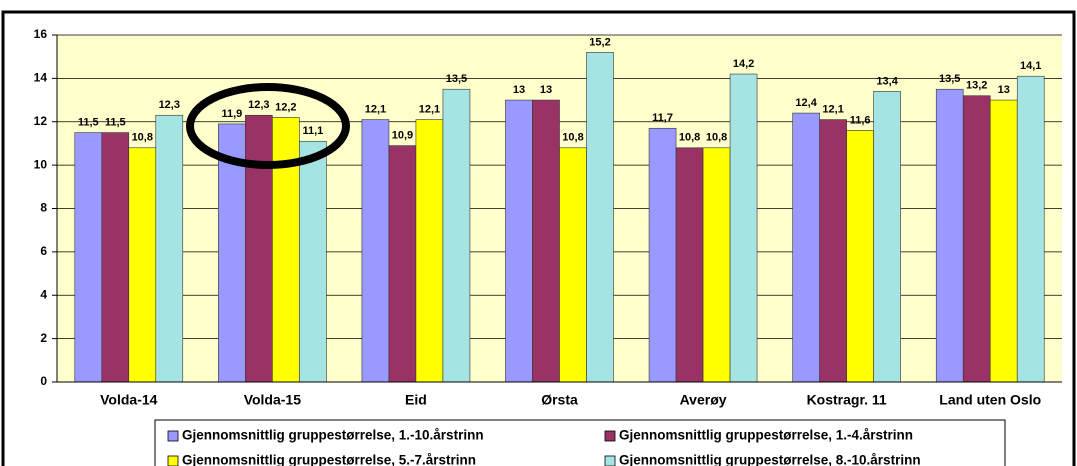 The height and width of the screenshot is (466, 1077). I want to click on value-label: 10,9, so click(402, 136).